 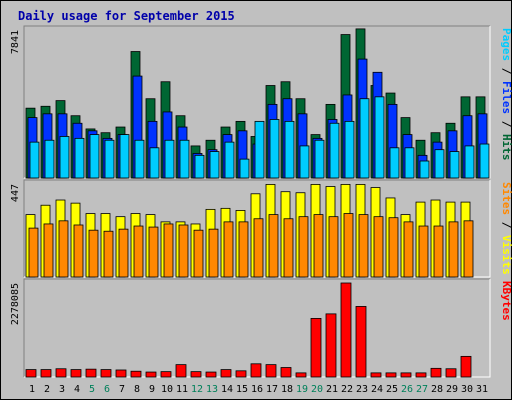 I want to click on max-label-hits-files-pages: 7841, so click(x=15, y=42).